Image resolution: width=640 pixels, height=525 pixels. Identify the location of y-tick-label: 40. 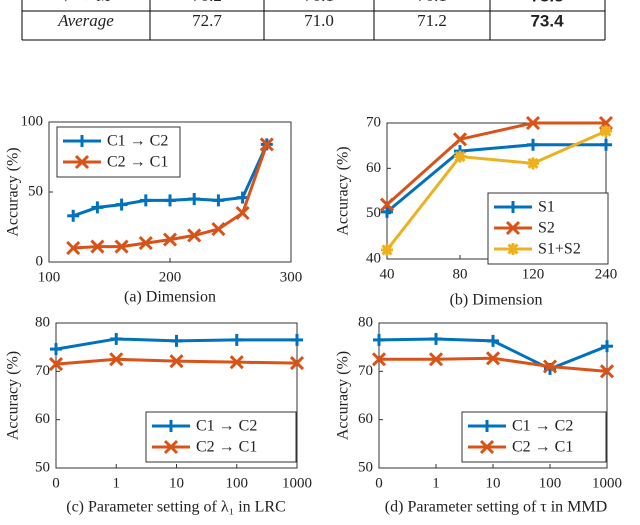
(373, 258).